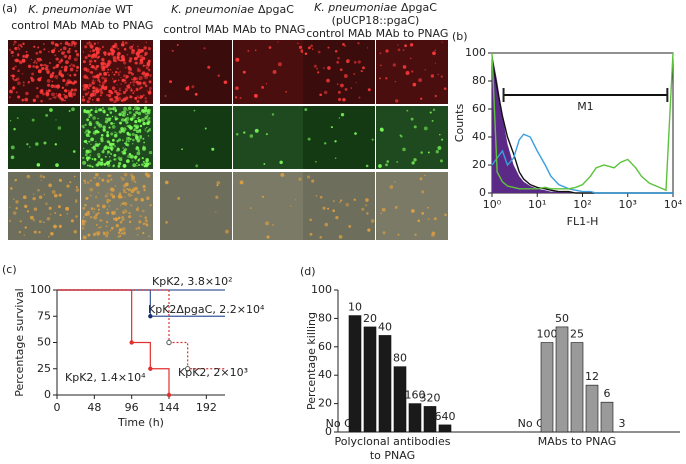 This screenshot has height=464, width=686. I want to click on survival-curve, so click(141, 329).